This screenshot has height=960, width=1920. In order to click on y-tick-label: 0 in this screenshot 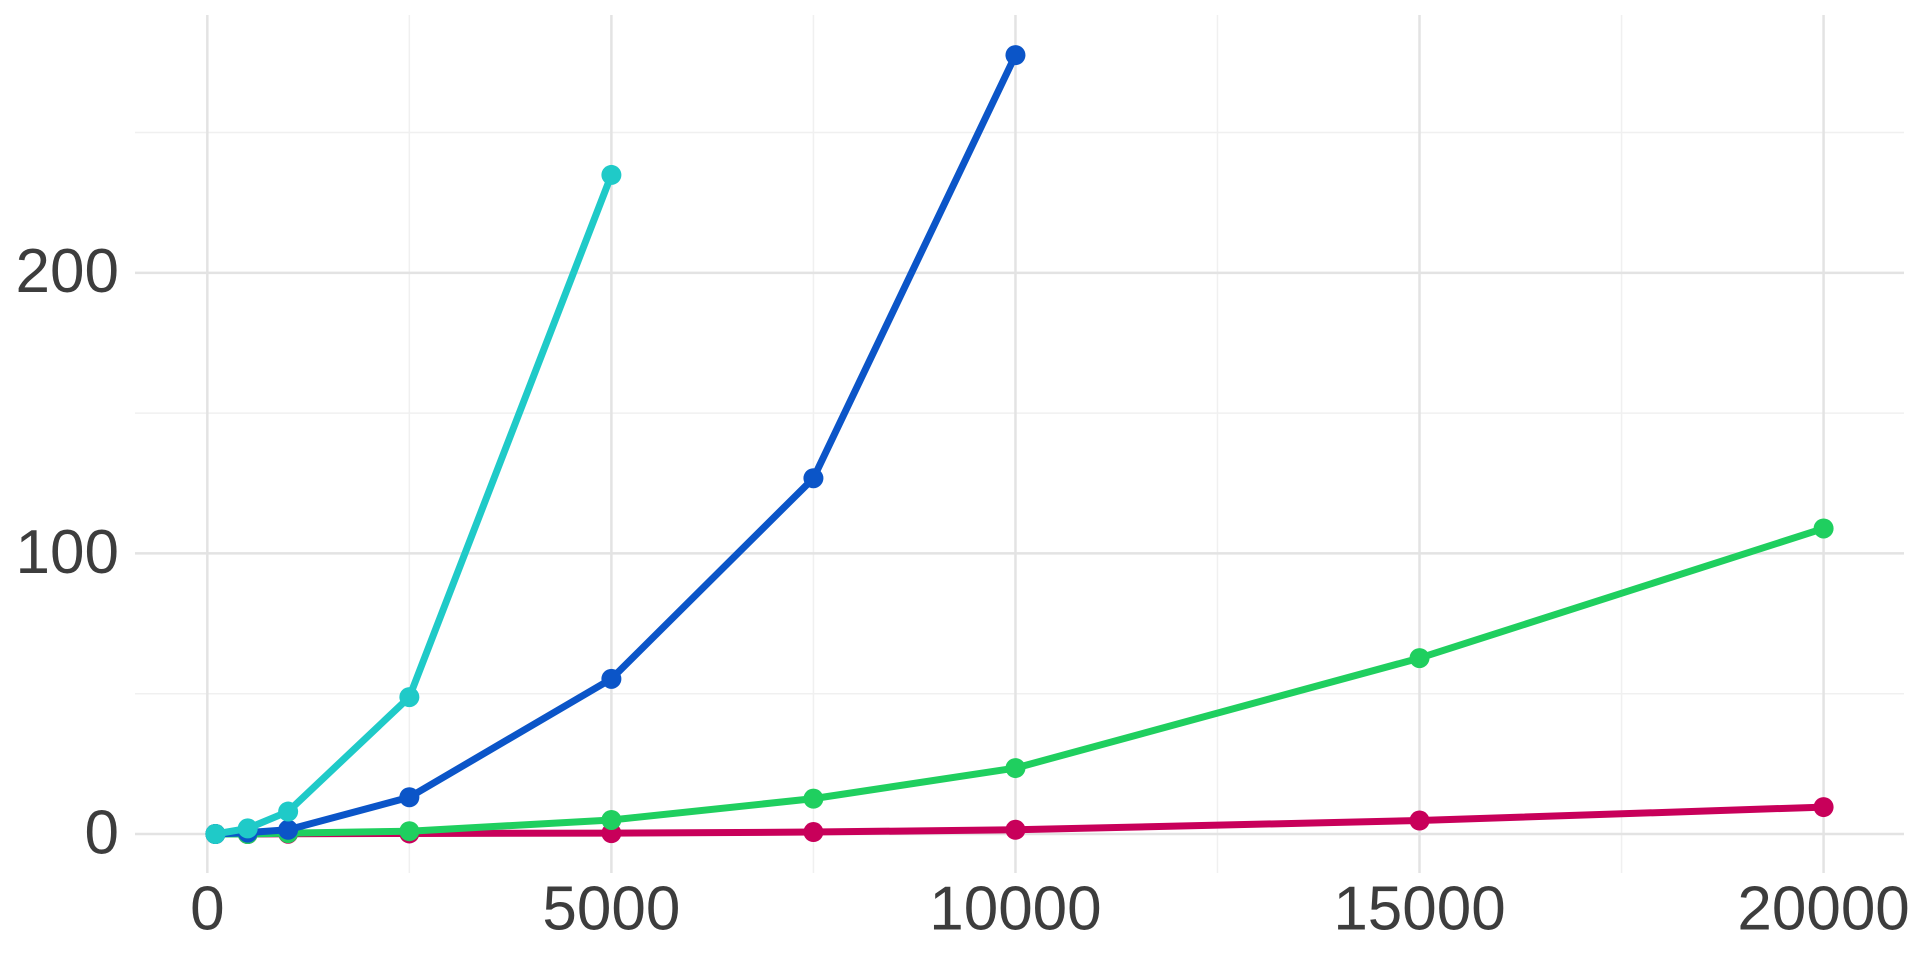, I will do `click(102, 832)`.